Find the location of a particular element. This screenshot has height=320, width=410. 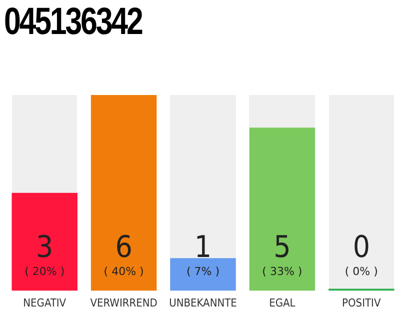

annotation: ( 7% ) is located at coordinates (203, 271).